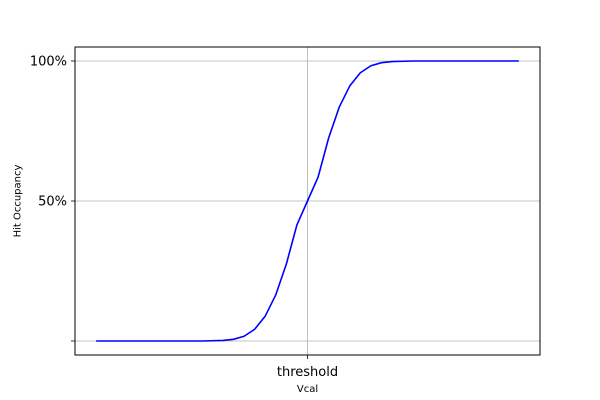  I want to click on y-tick-label: 50%, so click(52, 202).